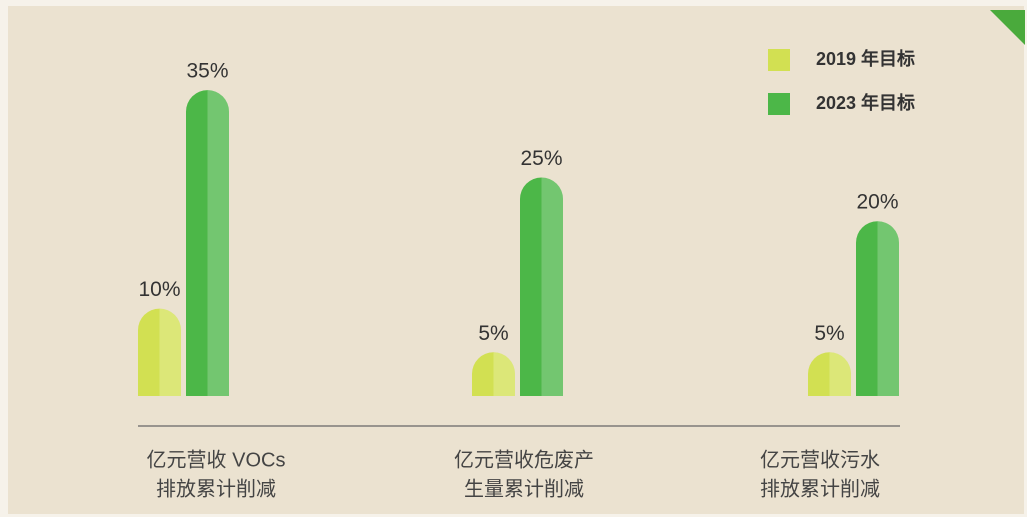  I want to click on value-label: 20%, so click(877, 202).